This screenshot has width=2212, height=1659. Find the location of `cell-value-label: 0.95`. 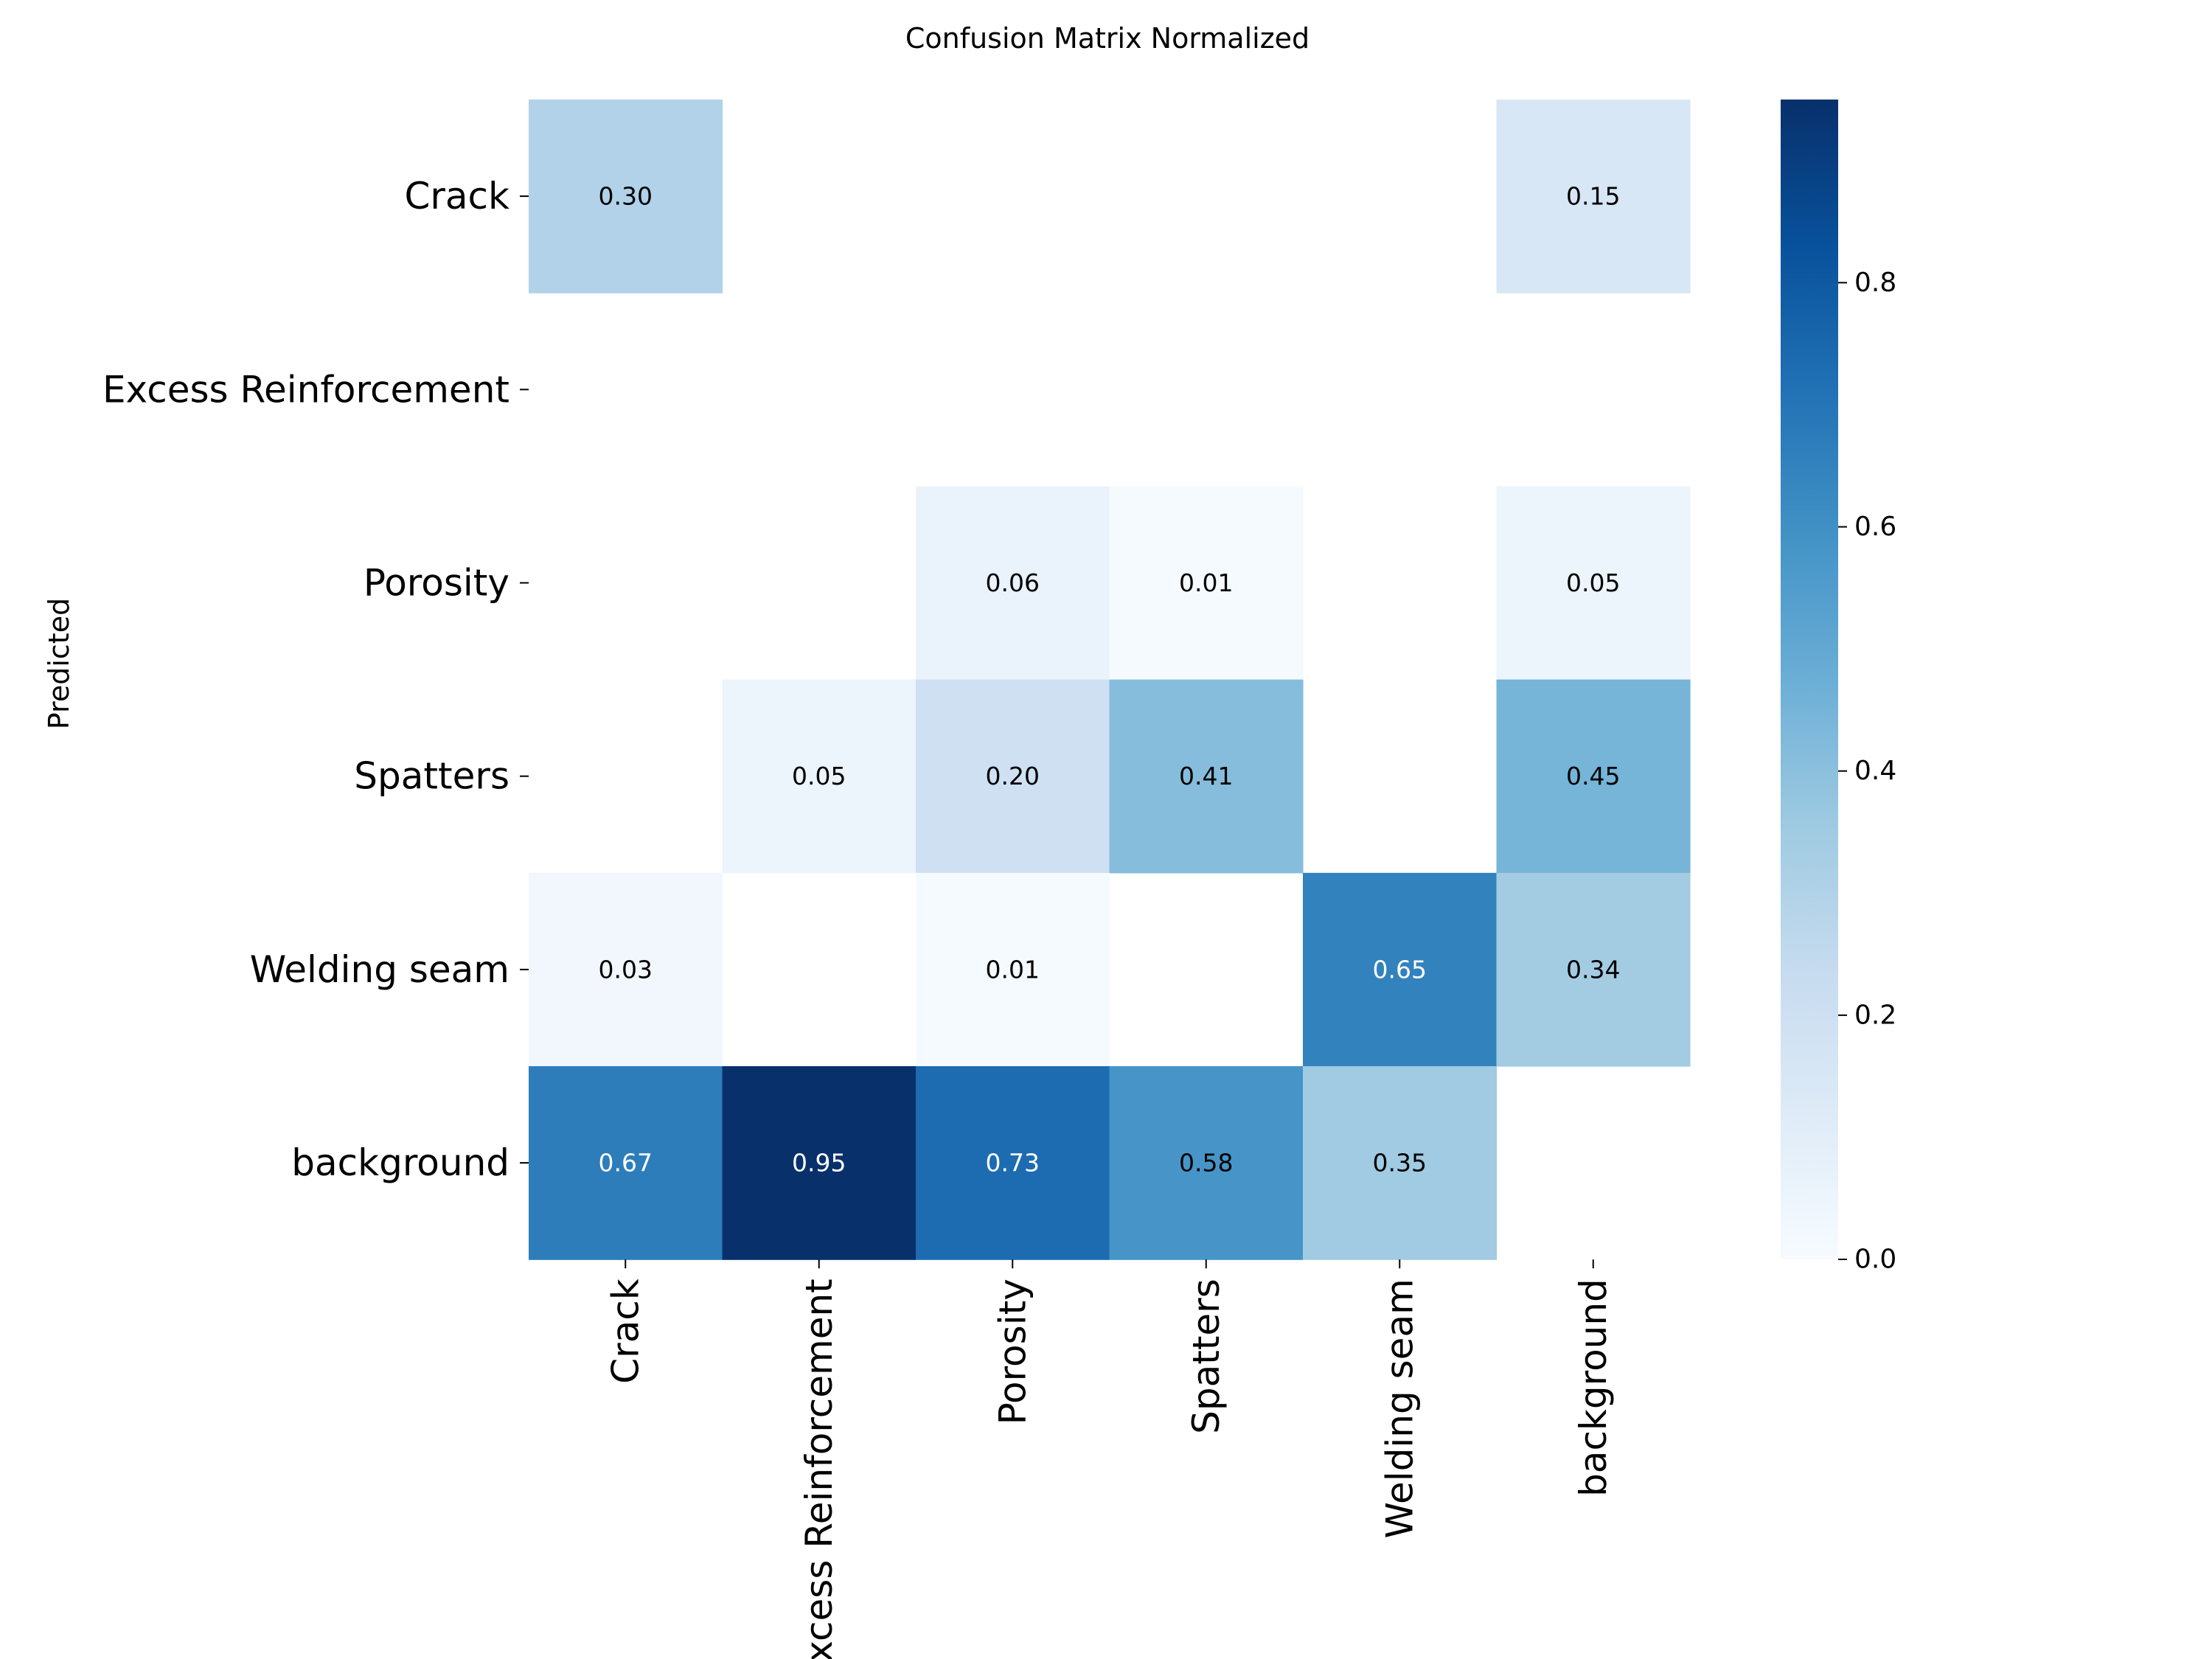

cell-value-label: 0.95 is located at coordinates (819, 1163).